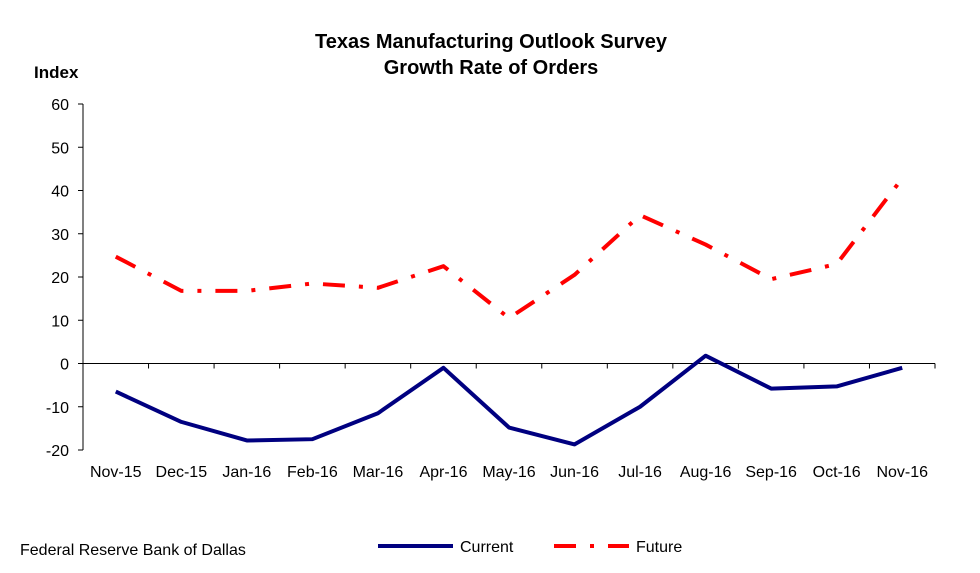 The width and height of the screenshot is (980, 573). Describe the element at coordinates (902, 472) in the screenshot. I see `x-tick-label: Nov-16` at that location.